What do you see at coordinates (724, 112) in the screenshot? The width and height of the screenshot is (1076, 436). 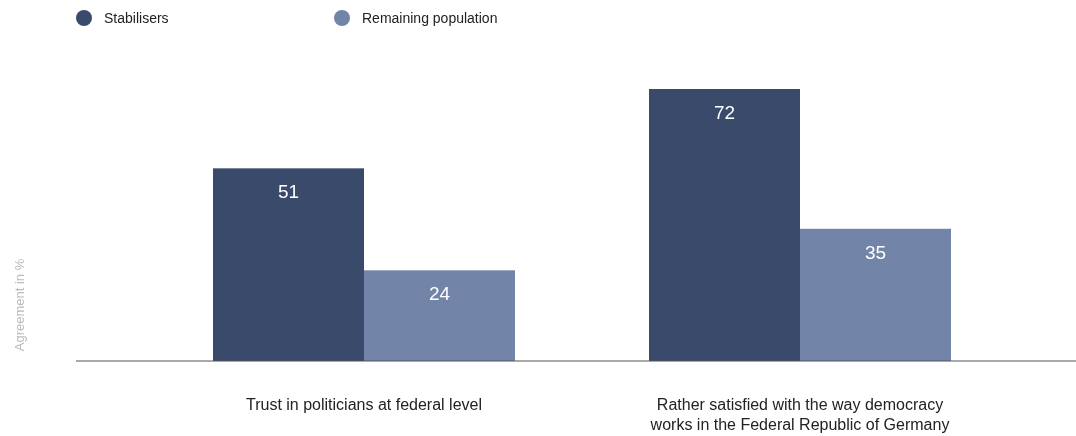 I see `data-label: 72` at bounding box center [724, 112].